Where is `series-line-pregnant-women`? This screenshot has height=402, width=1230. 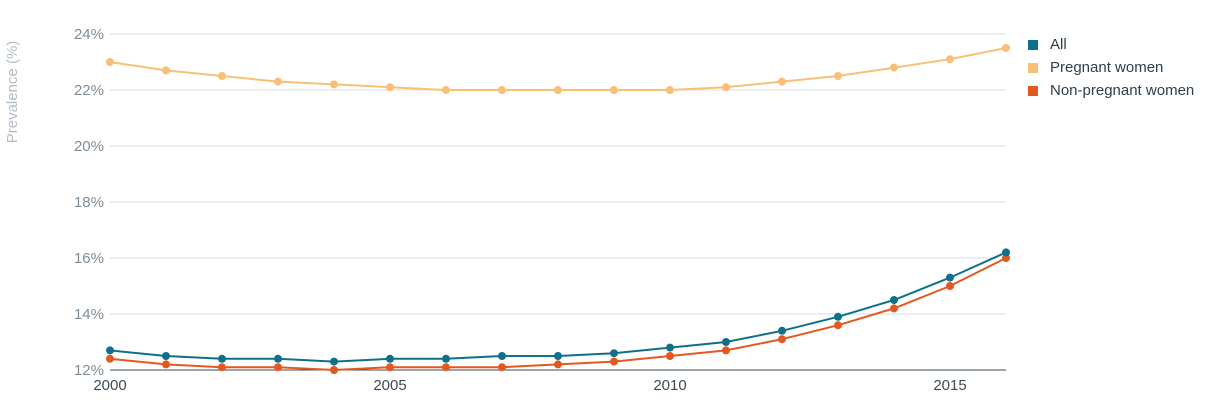 series-line-pregnant-women is located at coordinates (558, 69).